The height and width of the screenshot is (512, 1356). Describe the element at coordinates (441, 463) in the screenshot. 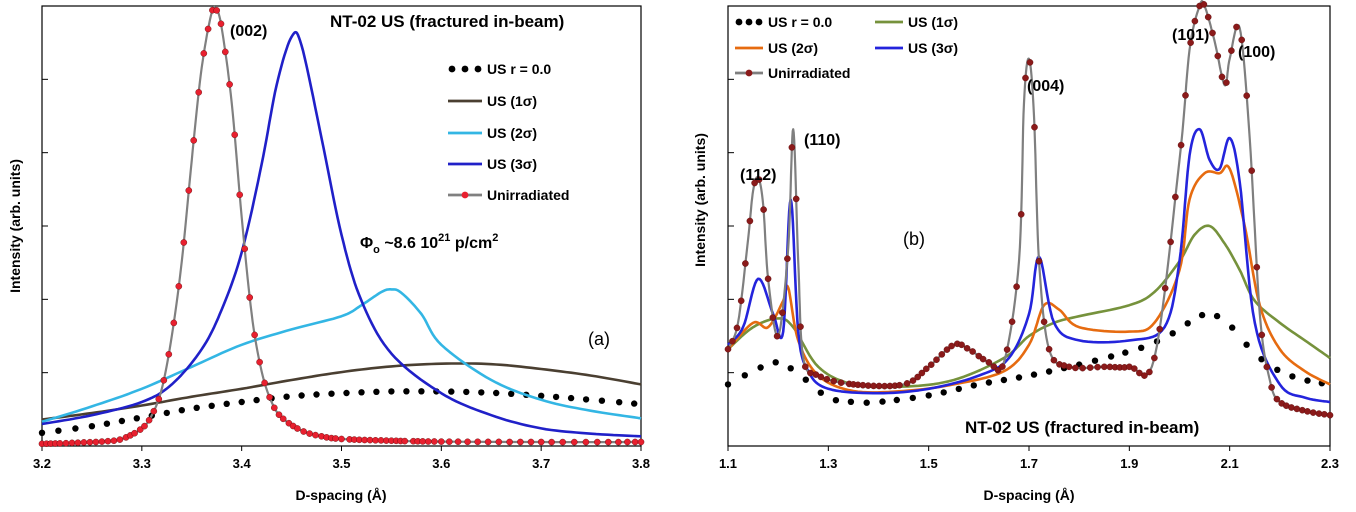

I see `x-tick-label-a: 3.6` at that location.